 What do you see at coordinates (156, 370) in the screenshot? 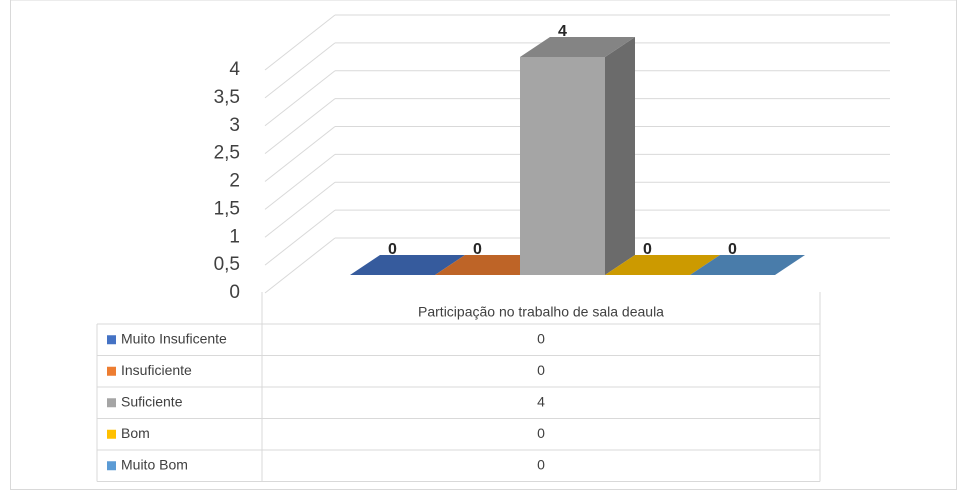
I see `legend-label: Insuficiente` at bounding box center [156, 370].